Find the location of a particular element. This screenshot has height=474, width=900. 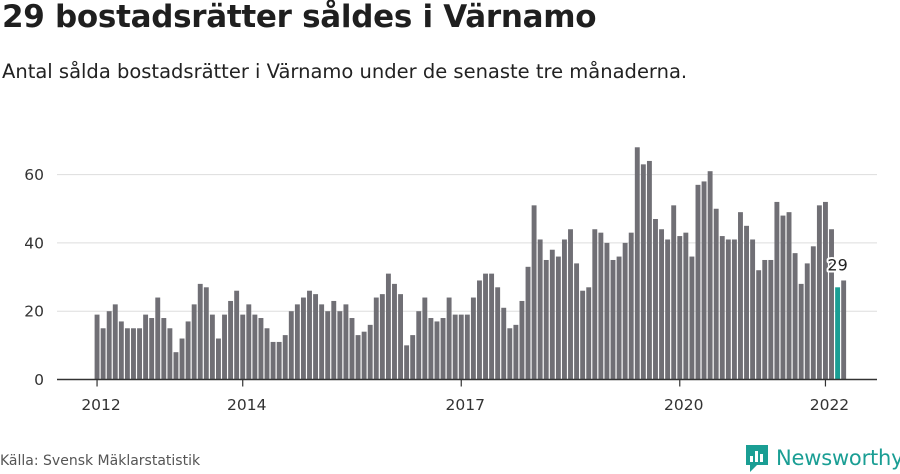

brand-logo: Newsworthy is located at coordinates (822, 458).